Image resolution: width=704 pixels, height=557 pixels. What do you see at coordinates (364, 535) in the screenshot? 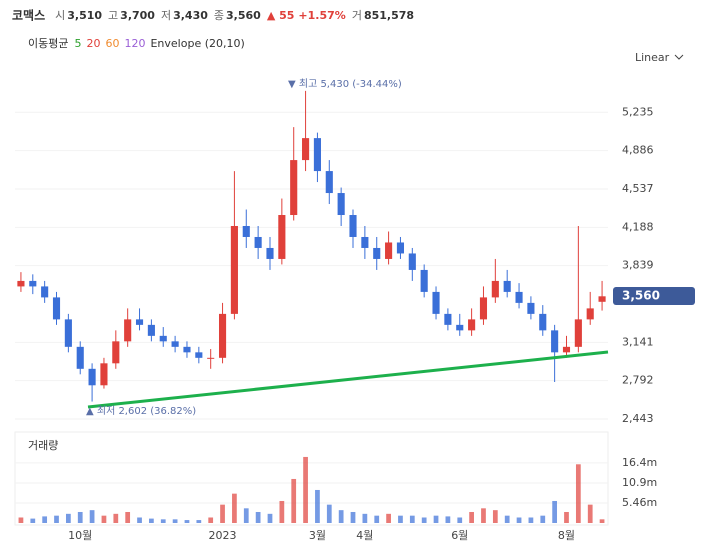
I see `x-tick-label: 4월` at bounding box center [364, 535].